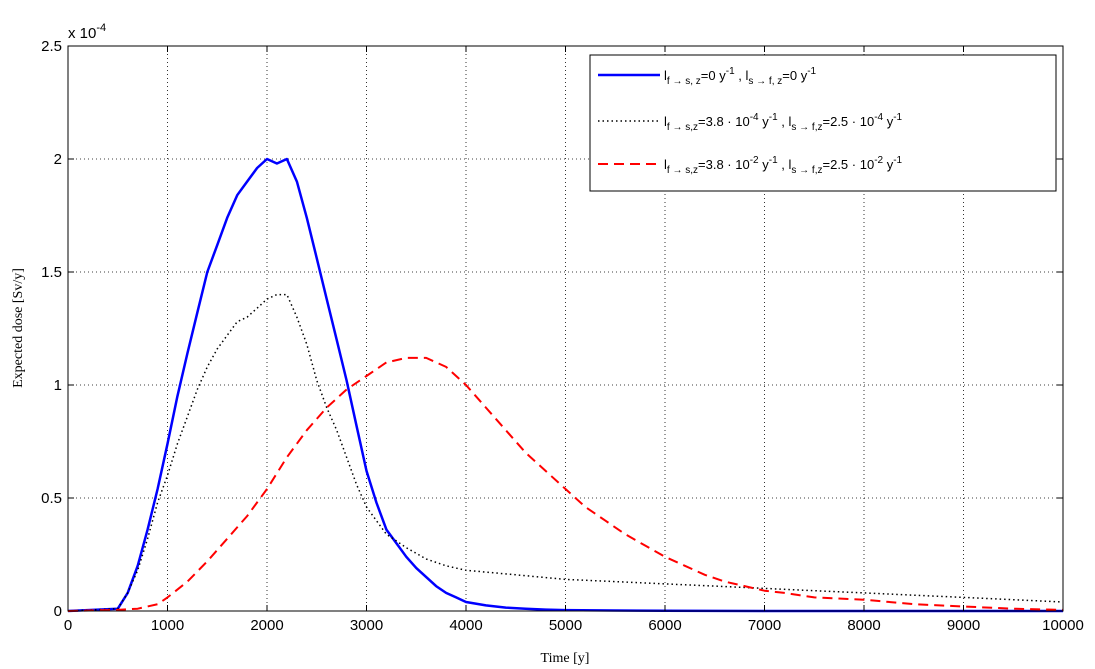 This screenshot has height=669, width=1095. I want to click on x-tick-label-2: 2000, so click(266, 625).